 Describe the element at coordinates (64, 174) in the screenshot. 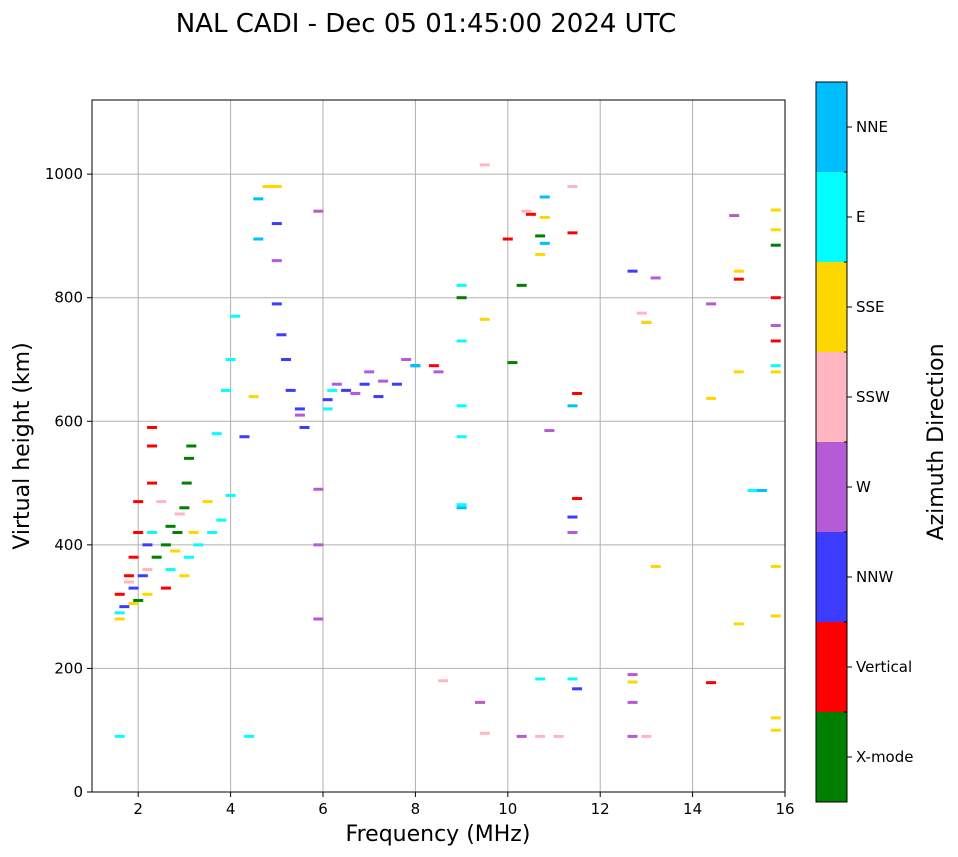

I see `y-tick-label: 1000` at that location.